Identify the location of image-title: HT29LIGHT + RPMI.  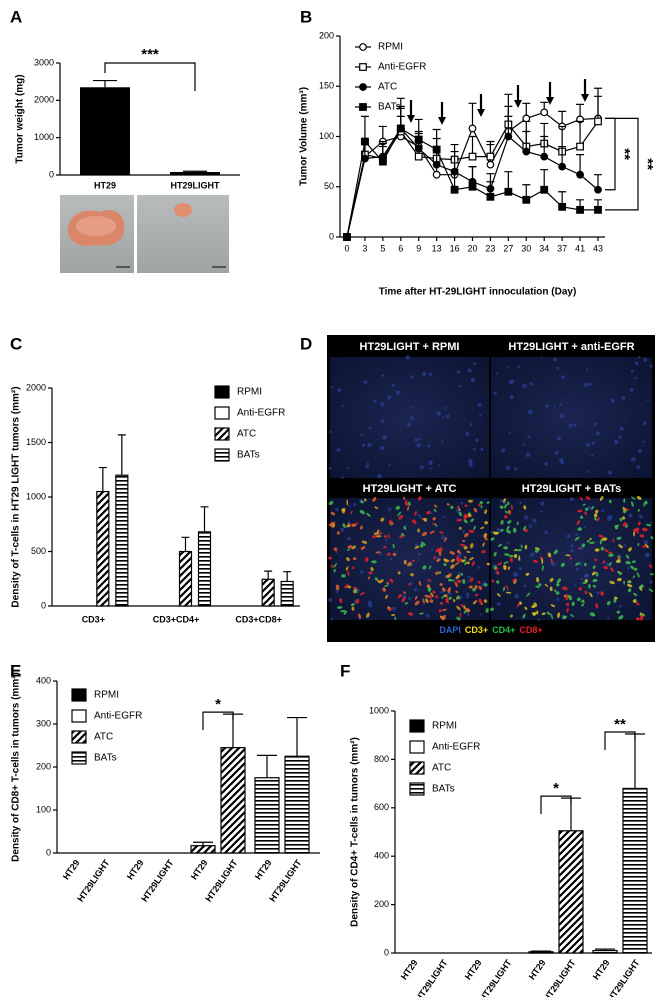
(410, 347).